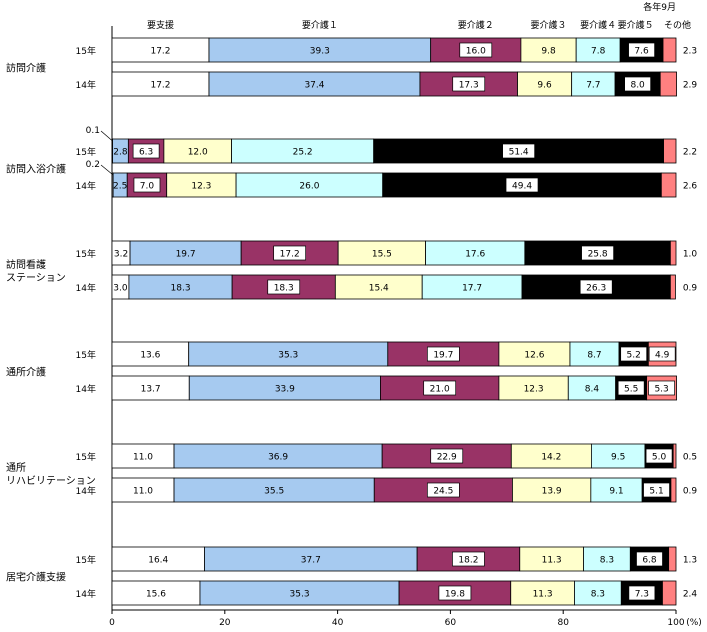 The width and height of the screenshot is (707, 632). What do you see at coordinates (637, 84) in the screenshot?
I see `bar-g1-y14-seg-6-label-box` at bounding box center [637, 84].